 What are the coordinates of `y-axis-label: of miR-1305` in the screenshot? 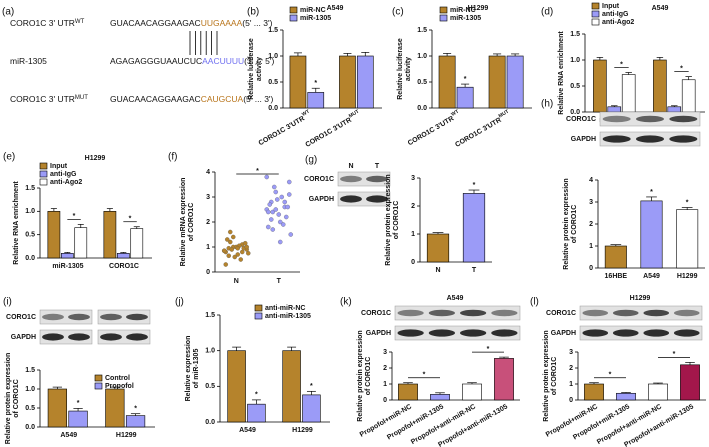 It's located at (196, 369).